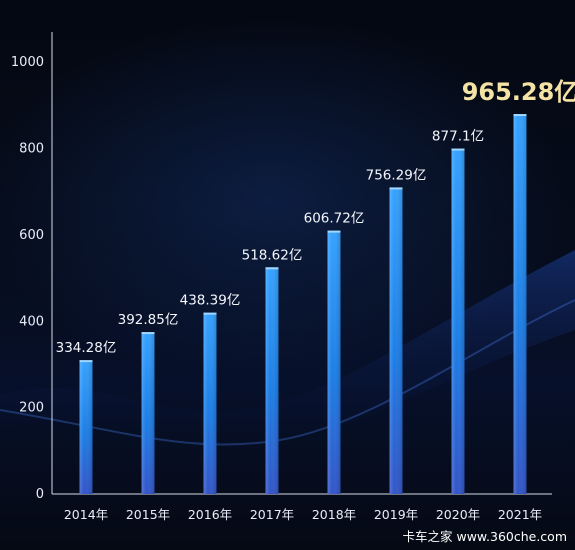 The width and height of the screenshot is (575, 550). I want to click on x-tick-label: 2015年, so click(148, 514).